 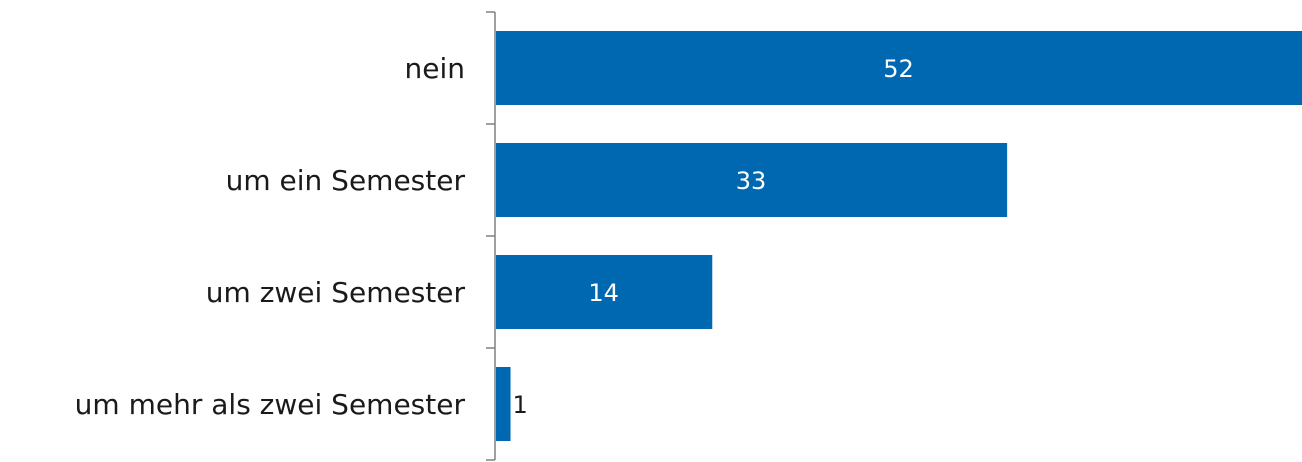 What do you see at coordinates (336, 292) in the screenshot?
I see `category-label: um zwei Semester` at bounding box center [336, 292].